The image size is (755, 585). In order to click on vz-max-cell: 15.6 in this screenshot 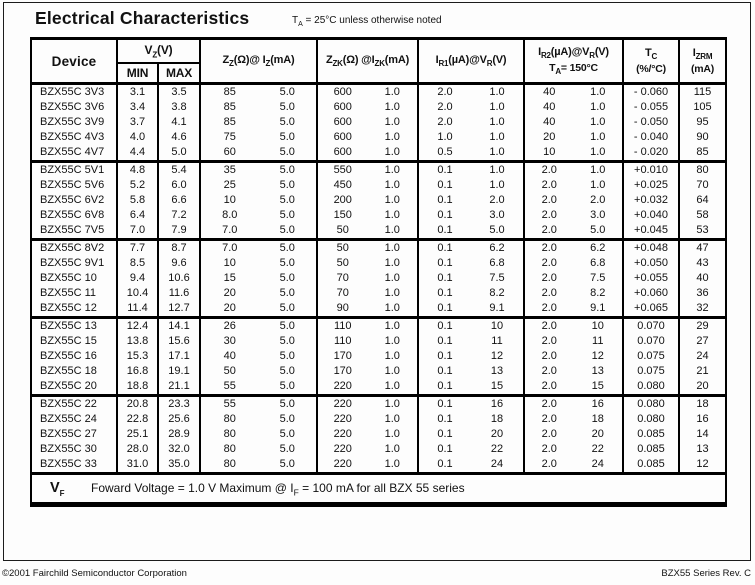, I will do `click(179, 341)`.